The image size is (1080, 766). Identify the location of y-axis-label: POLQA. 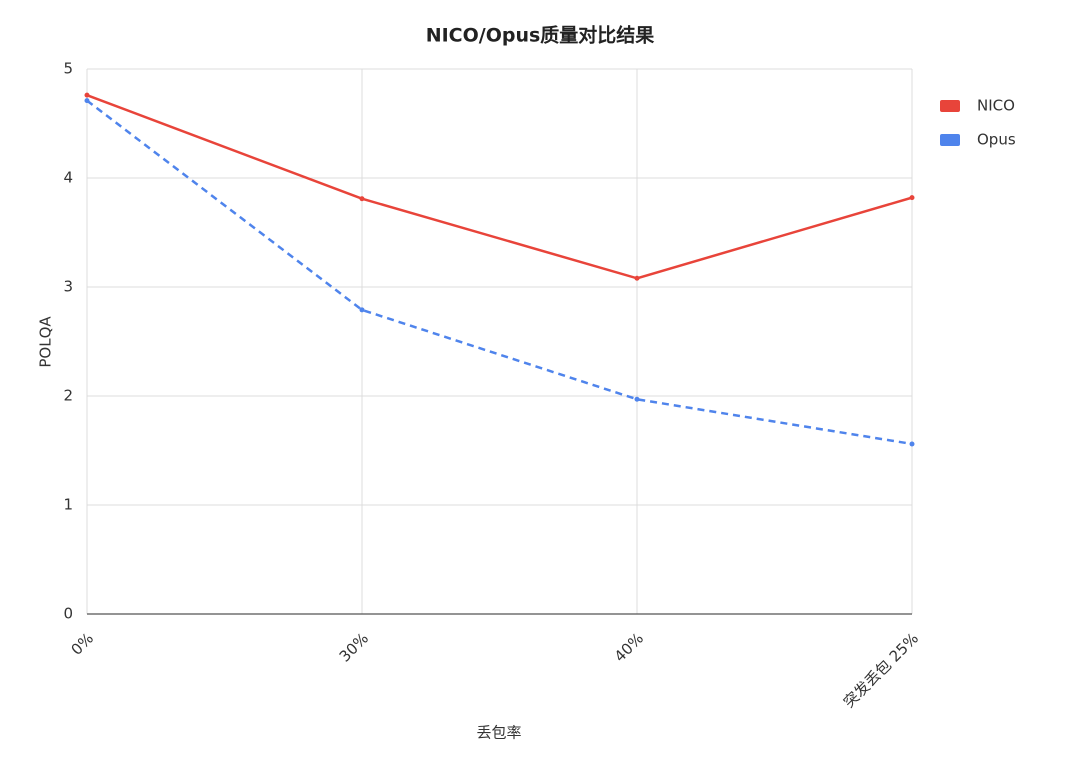
(46, 342).